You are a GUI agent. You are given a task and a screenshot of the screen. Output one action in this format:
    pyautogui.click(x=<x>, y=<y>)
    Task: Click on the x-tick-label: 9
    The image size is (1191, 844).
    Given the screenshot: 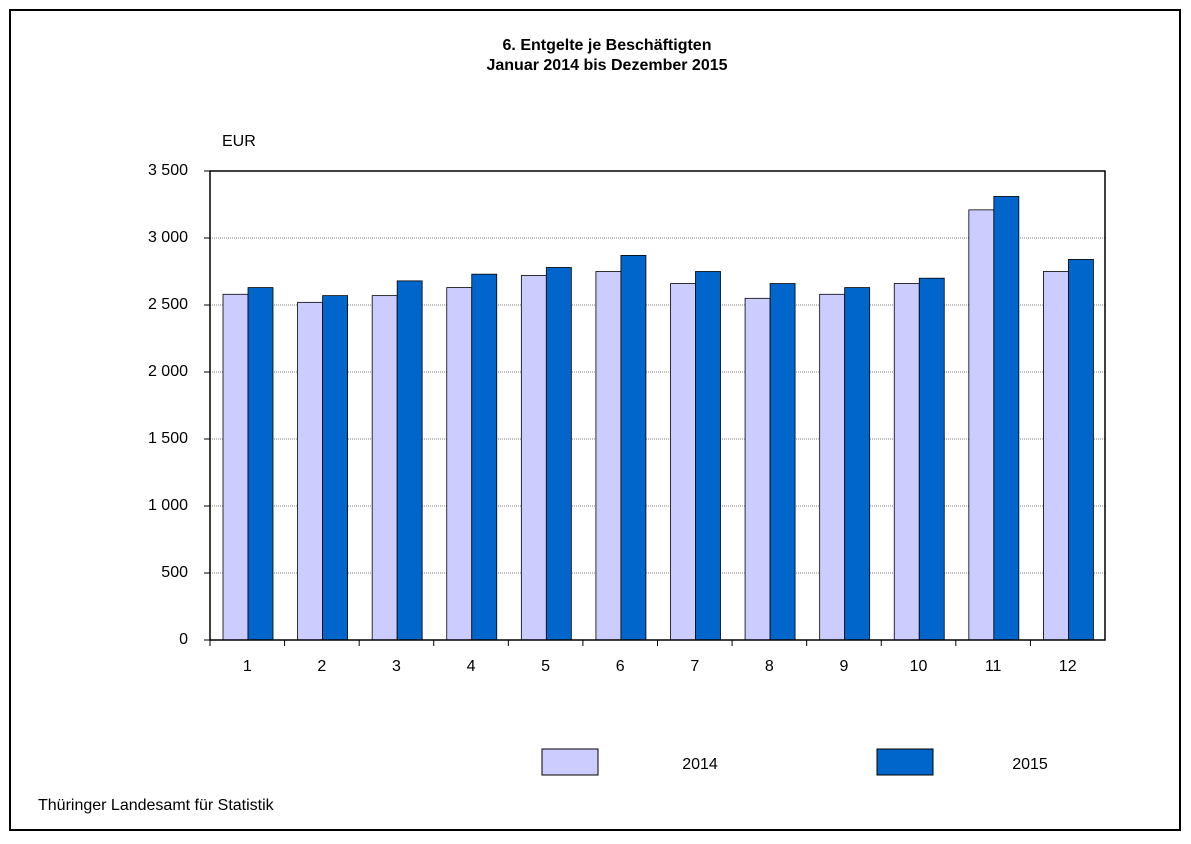 What is the action you would take?
    pyautogui.click(x=844, y=666)
    